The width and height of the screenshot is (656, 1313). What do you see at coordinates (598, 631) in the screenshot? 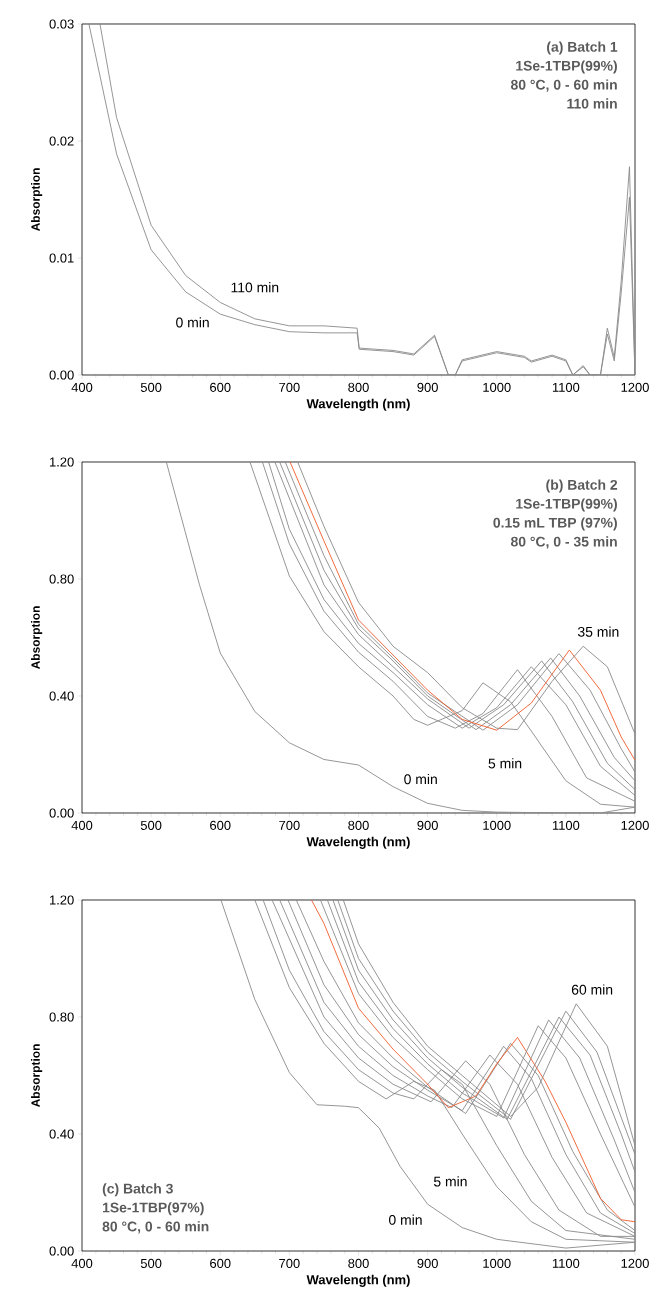
I see `series-label: 35 min` at bounding box center [598, 631].